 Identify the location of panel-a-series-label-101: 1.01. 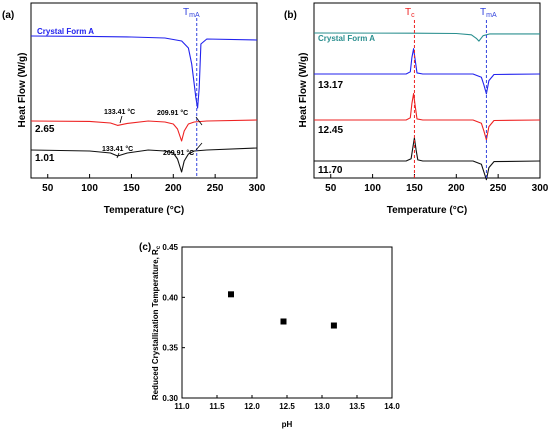
(45, 158).